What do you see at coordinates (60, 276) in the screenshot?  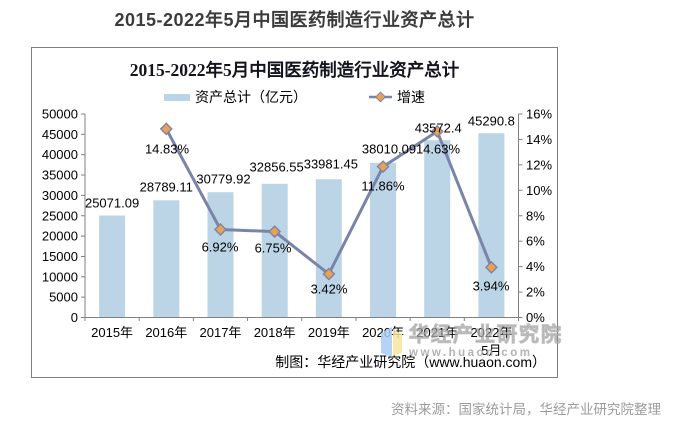 I see `left-axis-tick-label: 10000` at bounding box center [60, 276].